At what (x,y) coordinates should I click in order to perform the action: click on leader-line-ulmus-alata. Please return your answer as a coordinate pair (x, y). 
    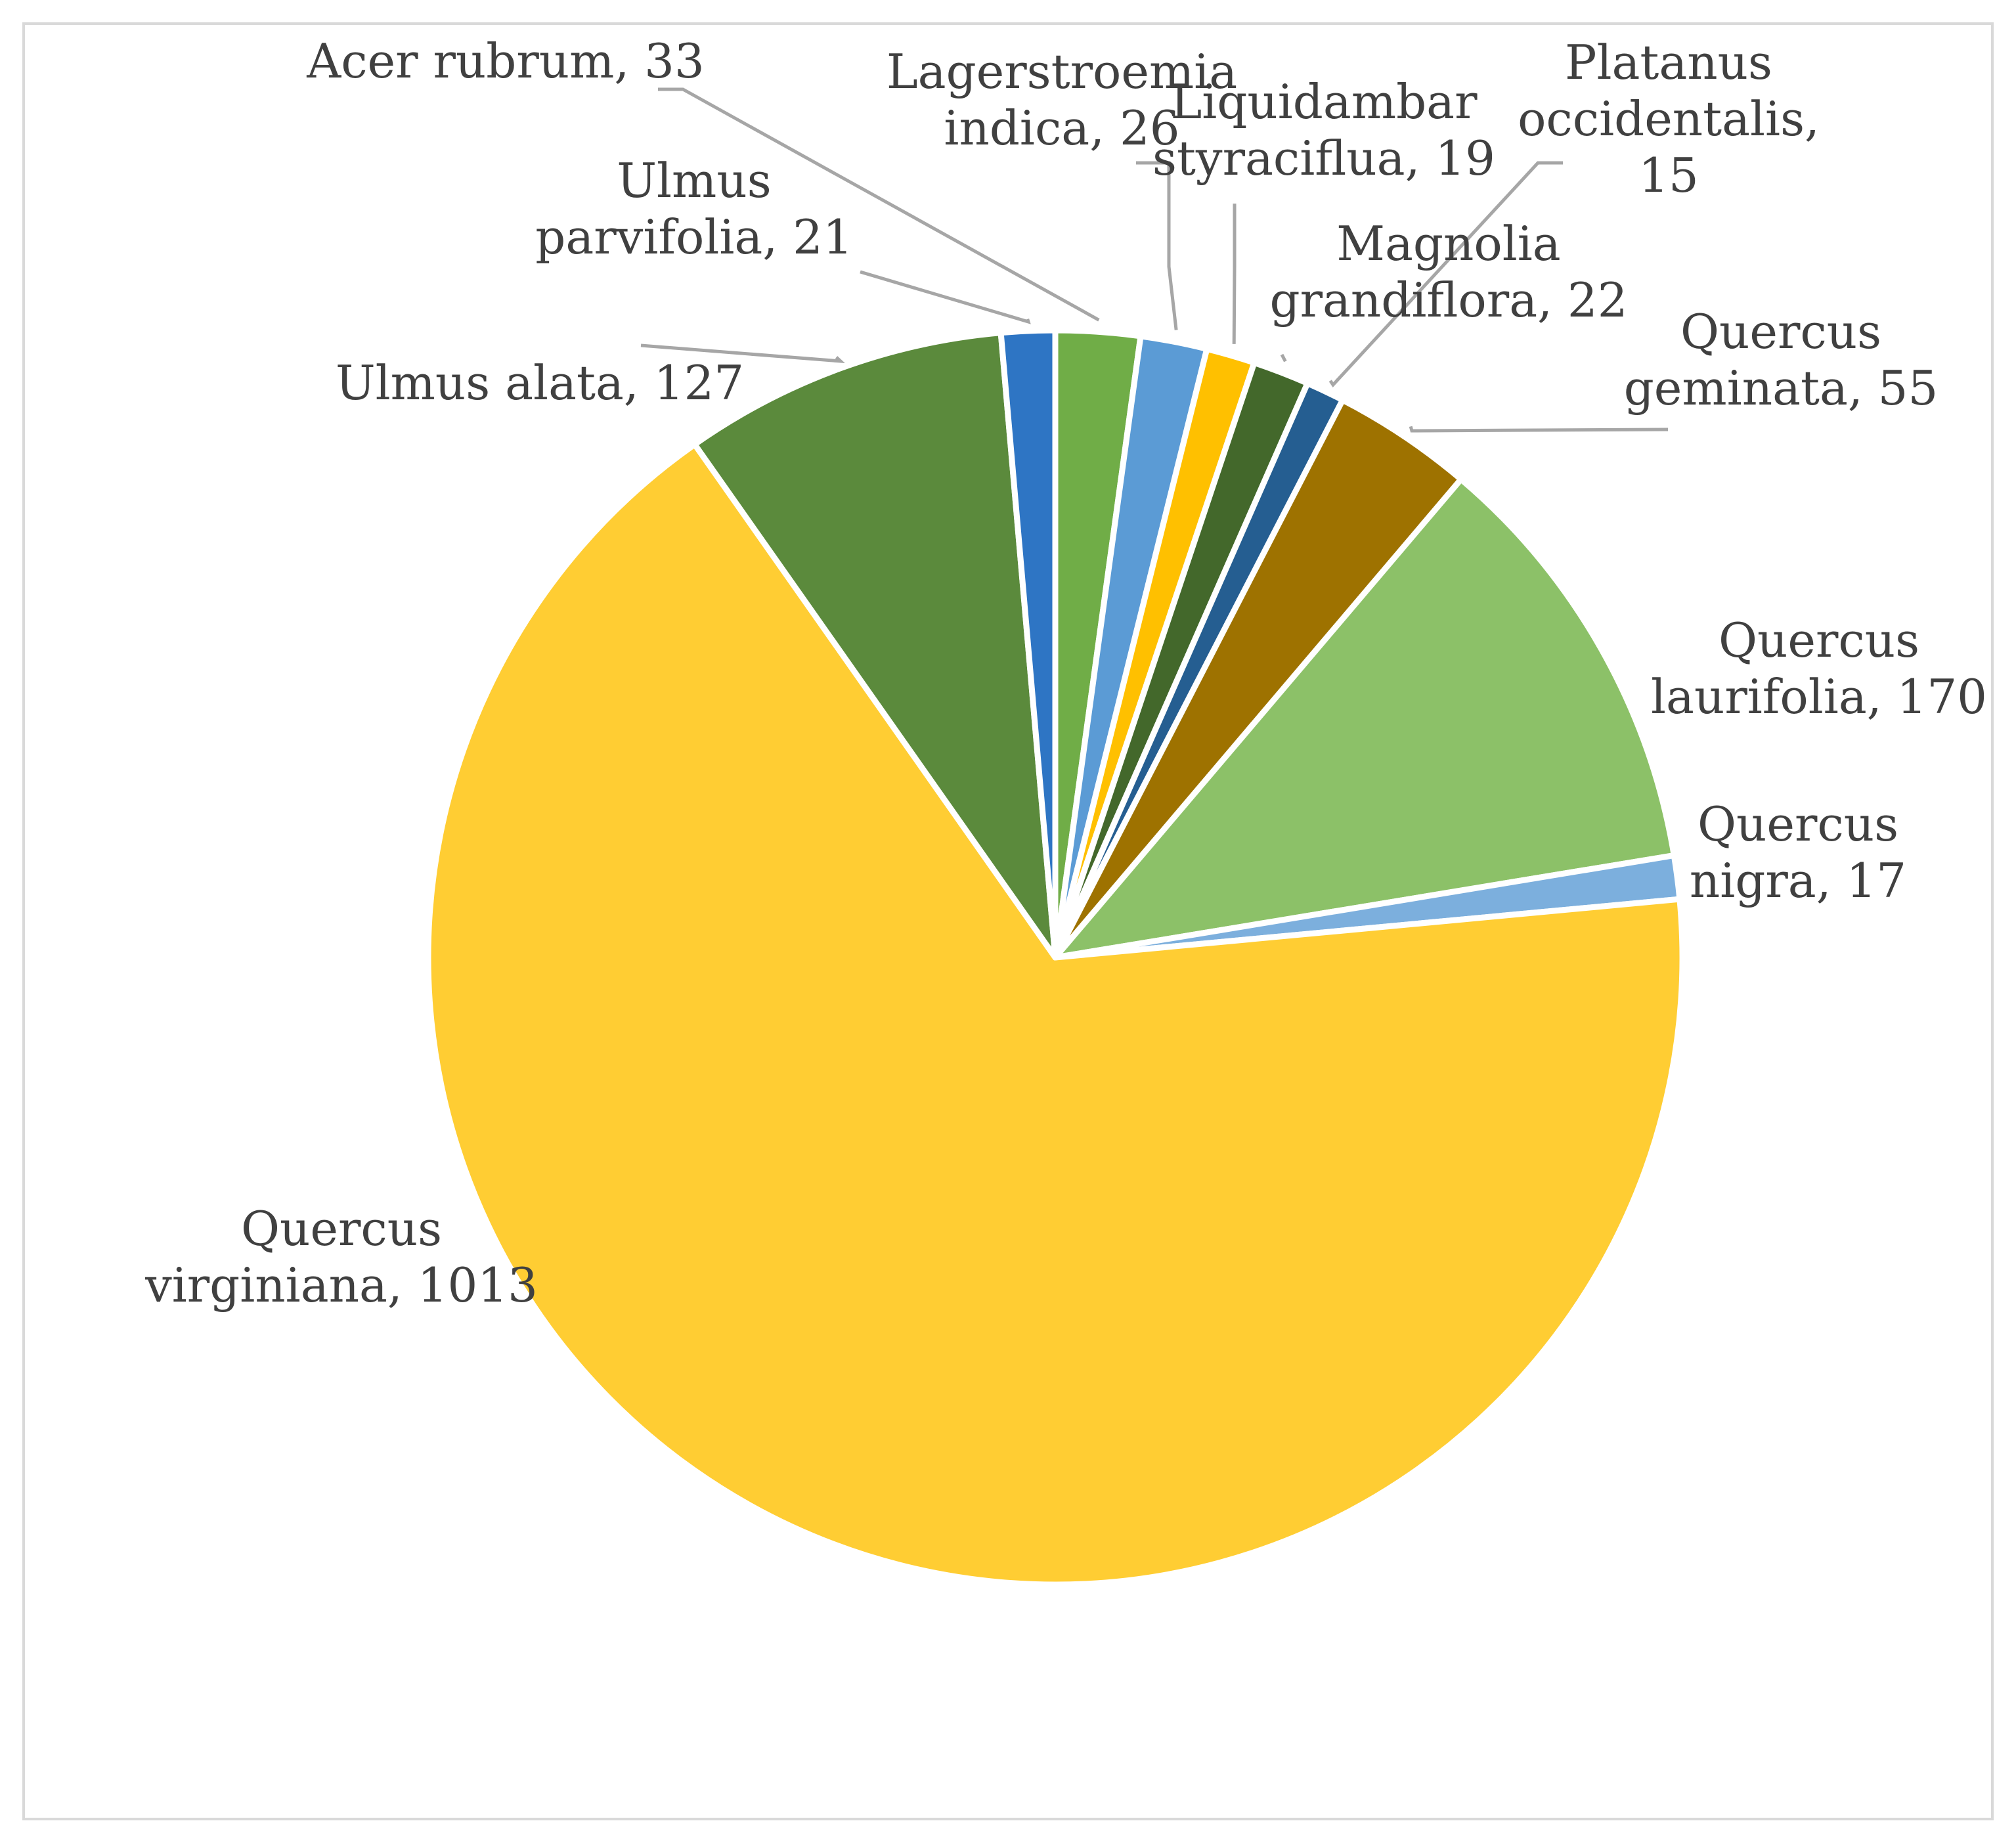
    Looking at the image, I should click on (742, 353).